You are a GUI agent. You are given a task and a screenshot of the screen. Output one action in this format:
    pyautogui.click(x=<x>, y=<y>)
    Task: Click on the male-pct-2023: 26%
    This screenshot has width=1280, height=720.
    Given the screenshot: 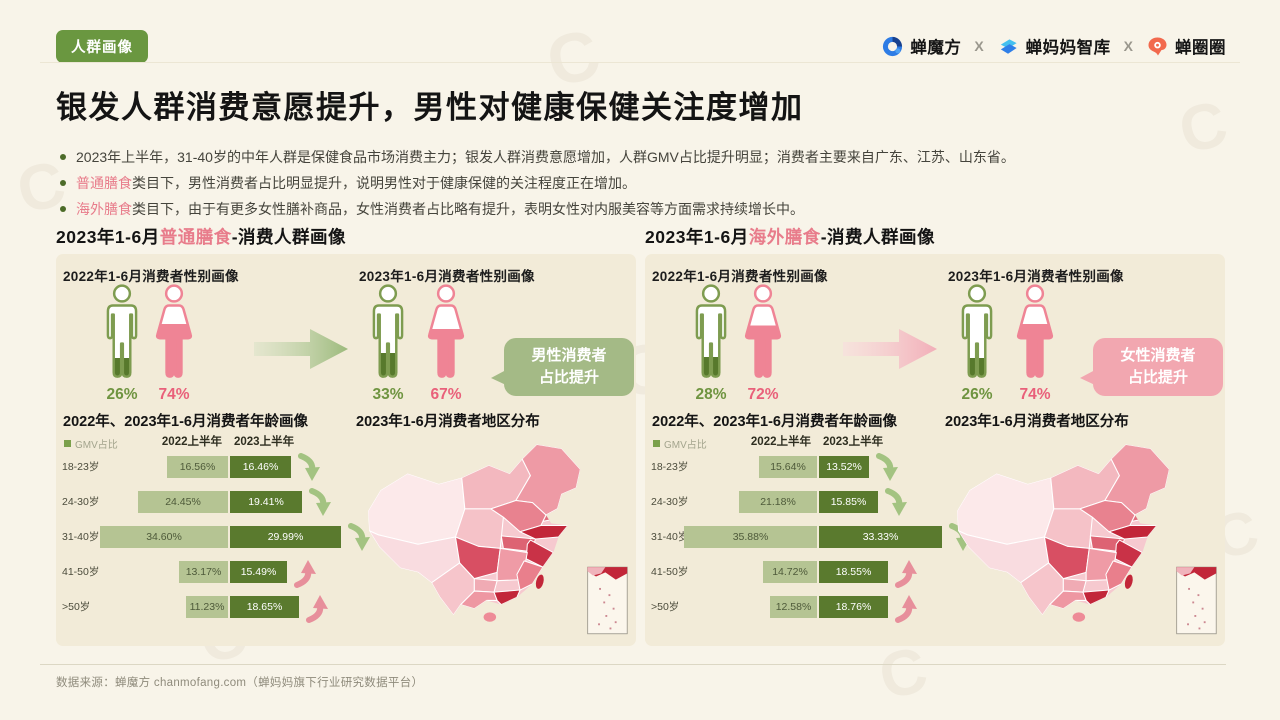 What is the action you would take?
    pyautogui.click(x=977, y=394)
    